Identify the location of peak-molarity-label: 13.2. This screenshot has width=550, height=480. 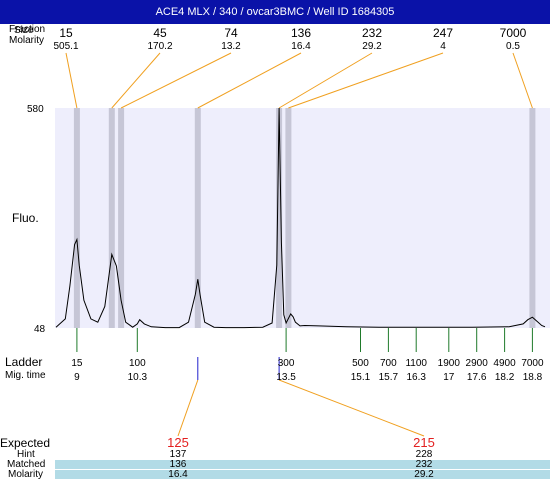
(231, 46).